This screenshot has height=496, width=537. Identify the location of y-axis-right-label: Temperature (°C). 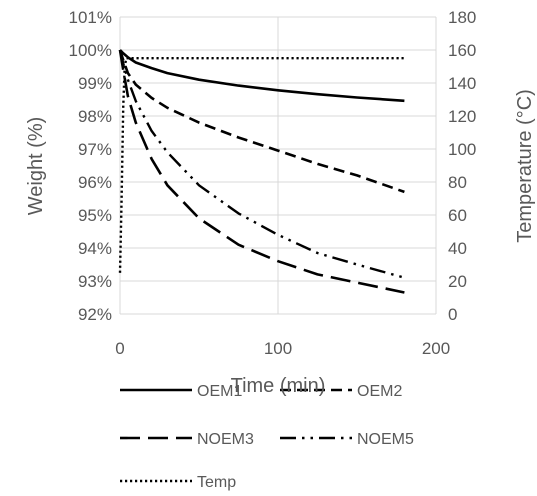
(525, 166).